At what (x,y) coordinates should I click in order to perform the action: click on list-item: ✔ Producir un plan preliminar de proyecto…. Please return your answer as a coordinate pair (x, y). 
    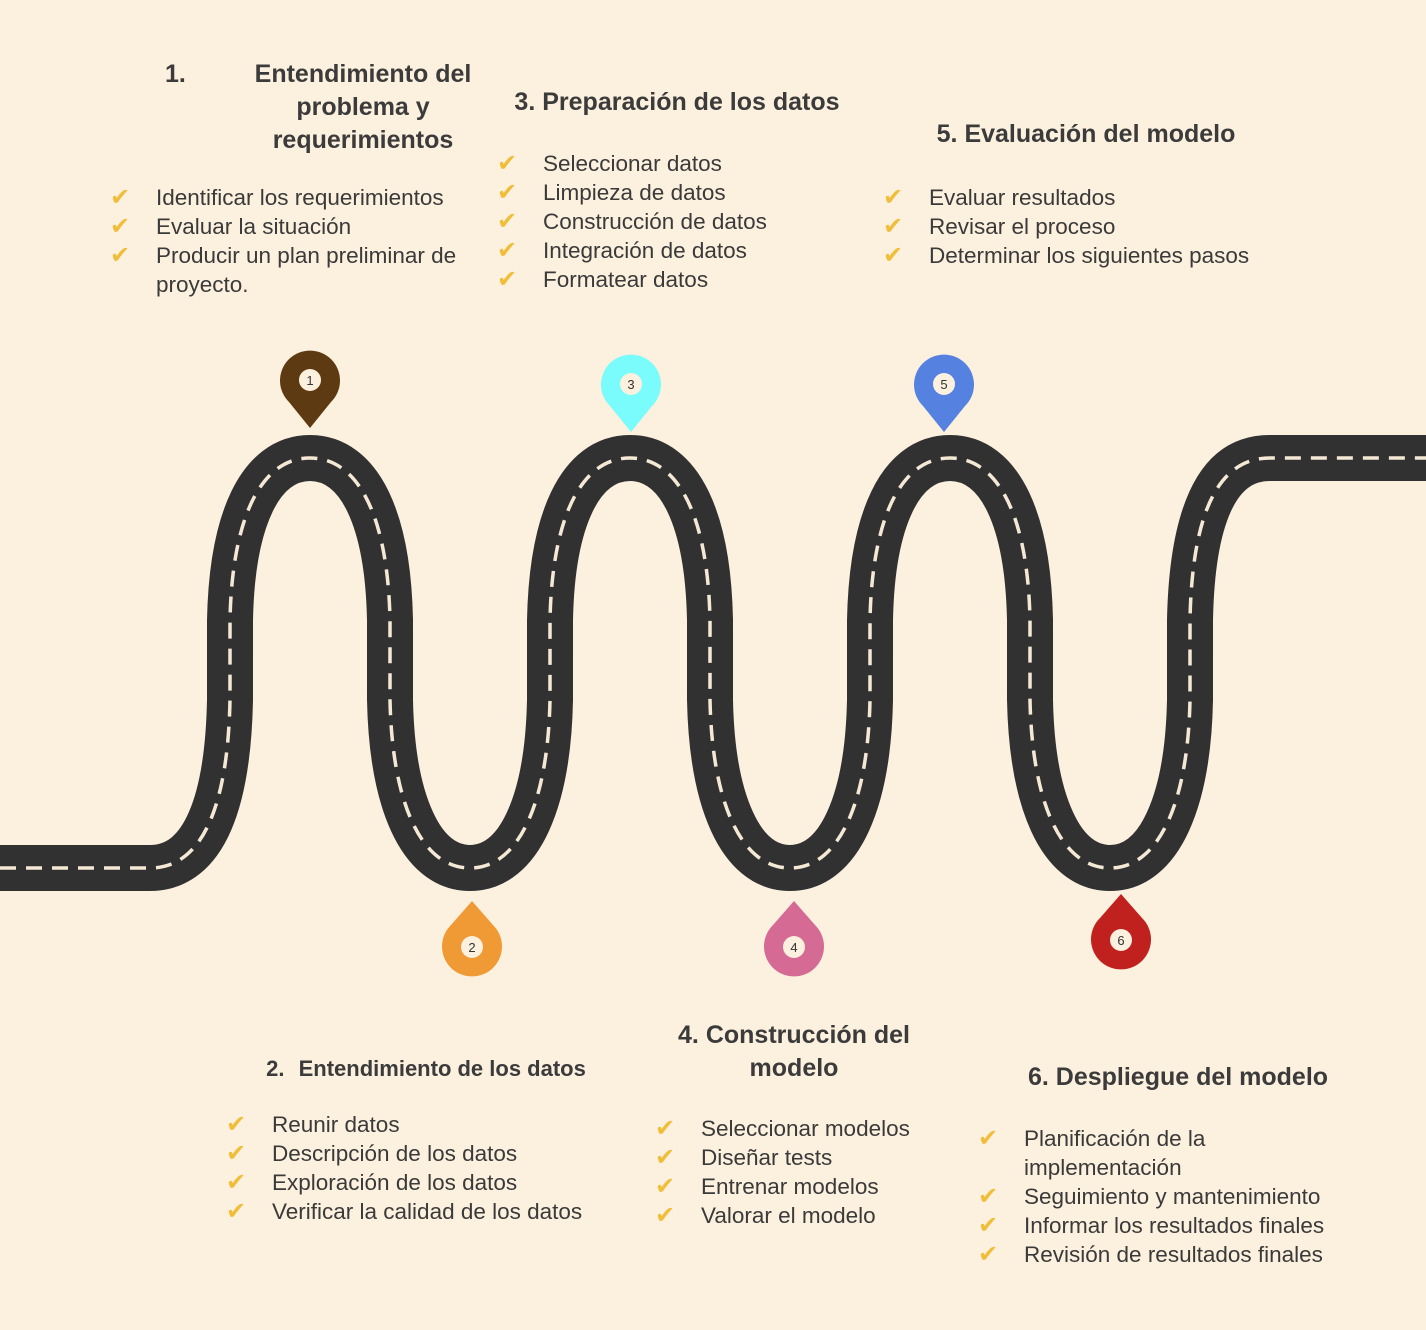
    Looking at the image, I should click on (283, 269).